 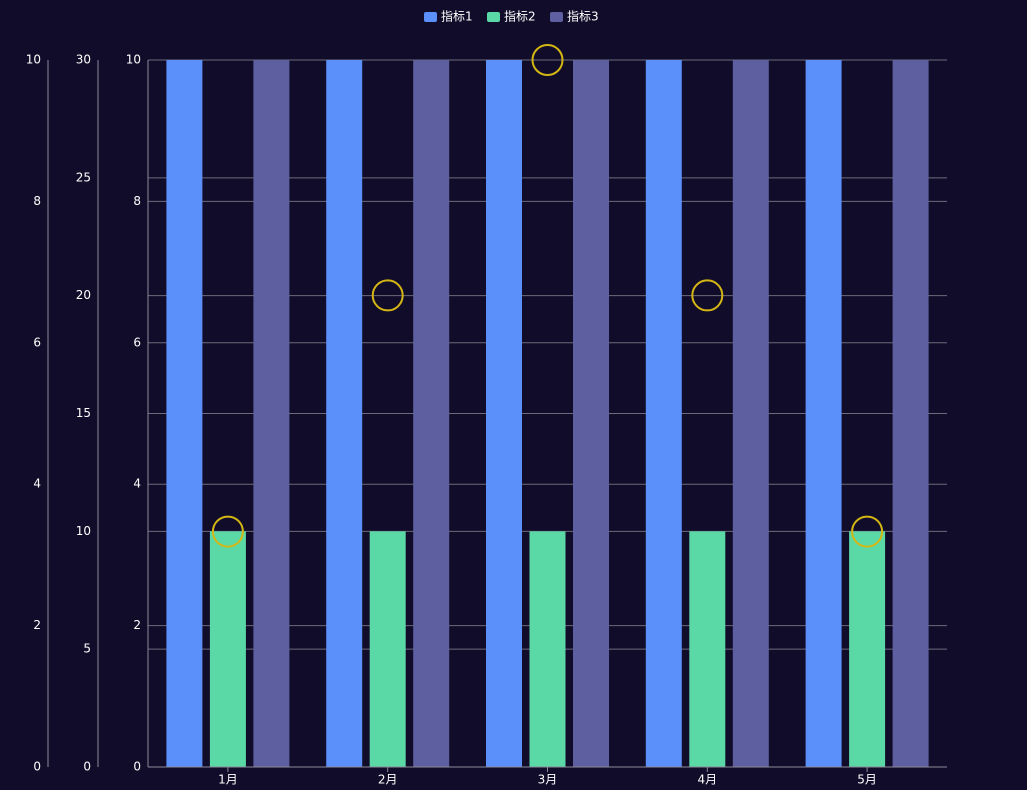 I want to click on y3-tick-label: 15, so click(x=83, y=413).